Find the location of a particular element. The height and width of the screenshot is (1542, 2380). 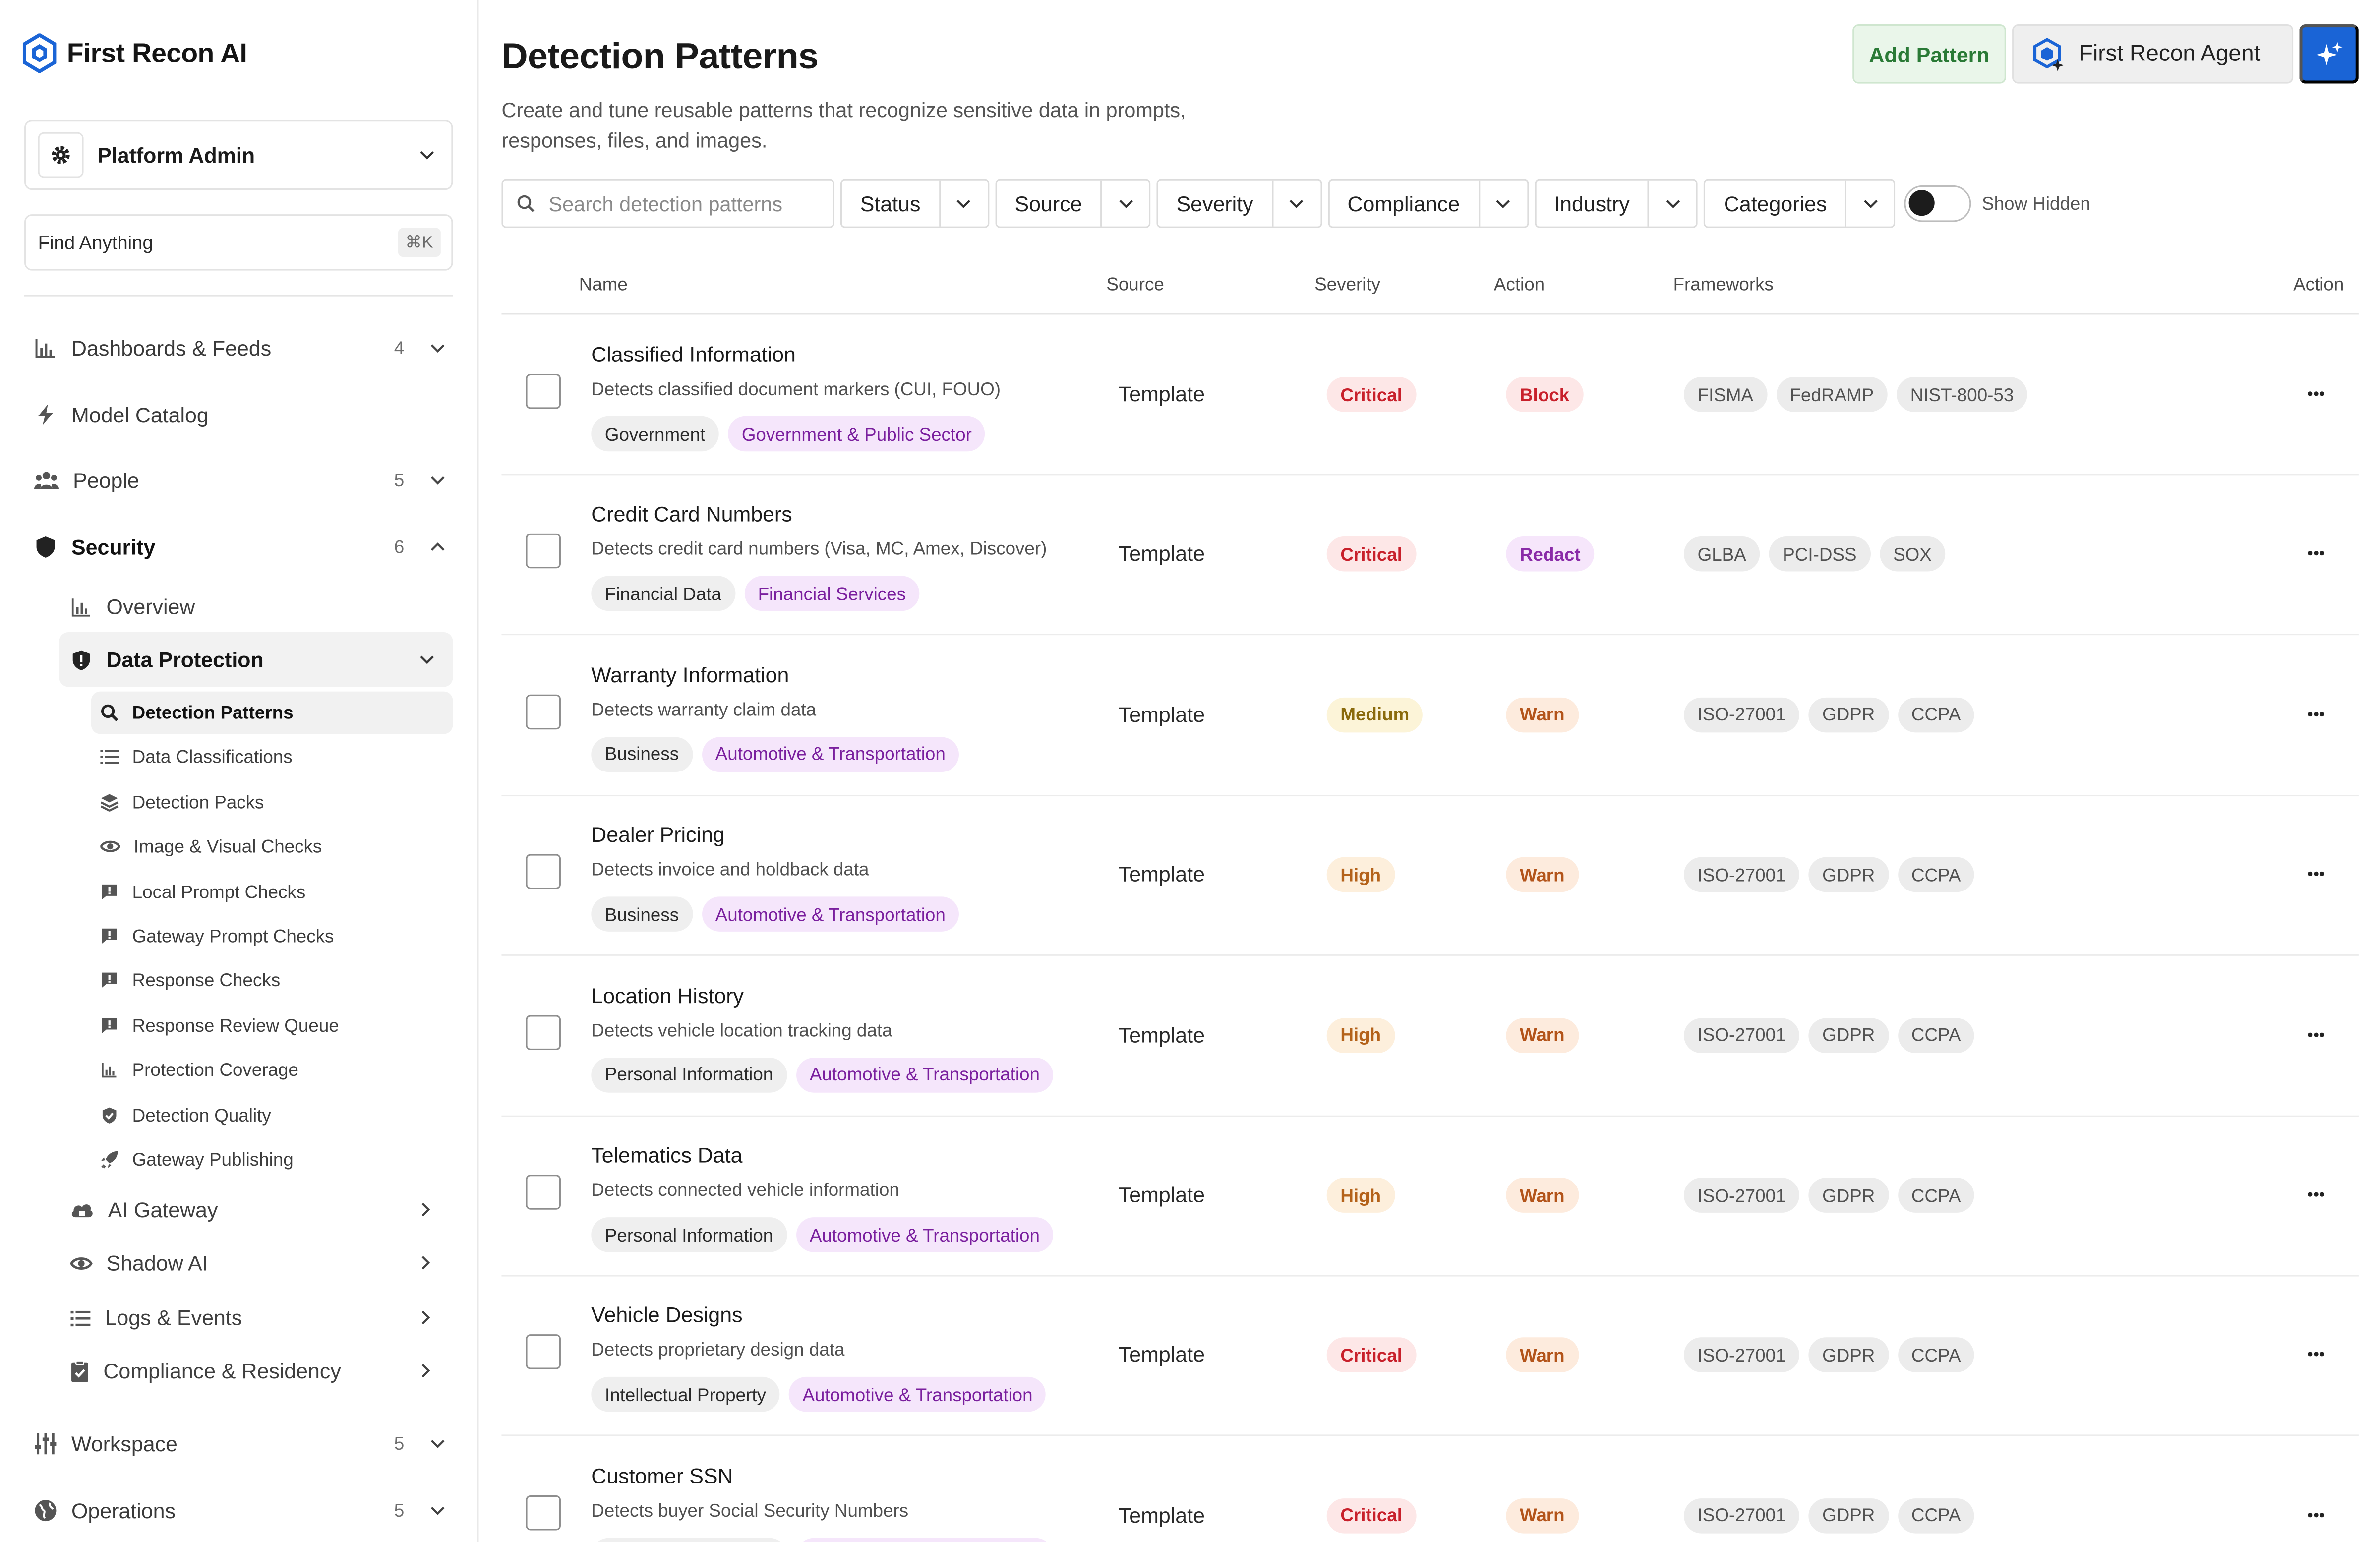

nav-shadow-ai: Shadow AI is located at coordinates (260, 1263).